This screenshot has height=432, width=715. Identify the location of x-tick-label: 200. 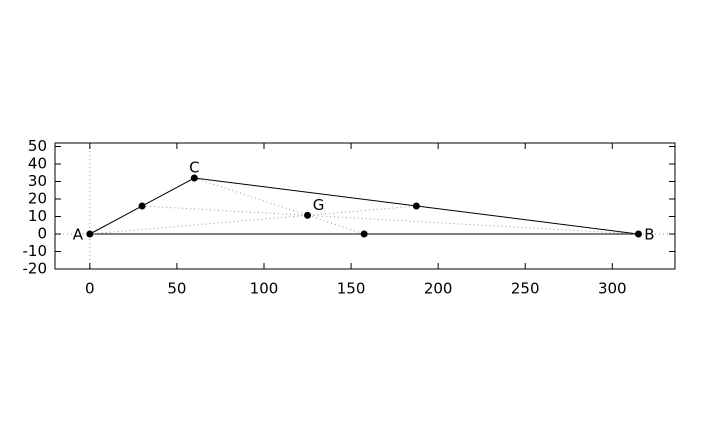
(438, 289).